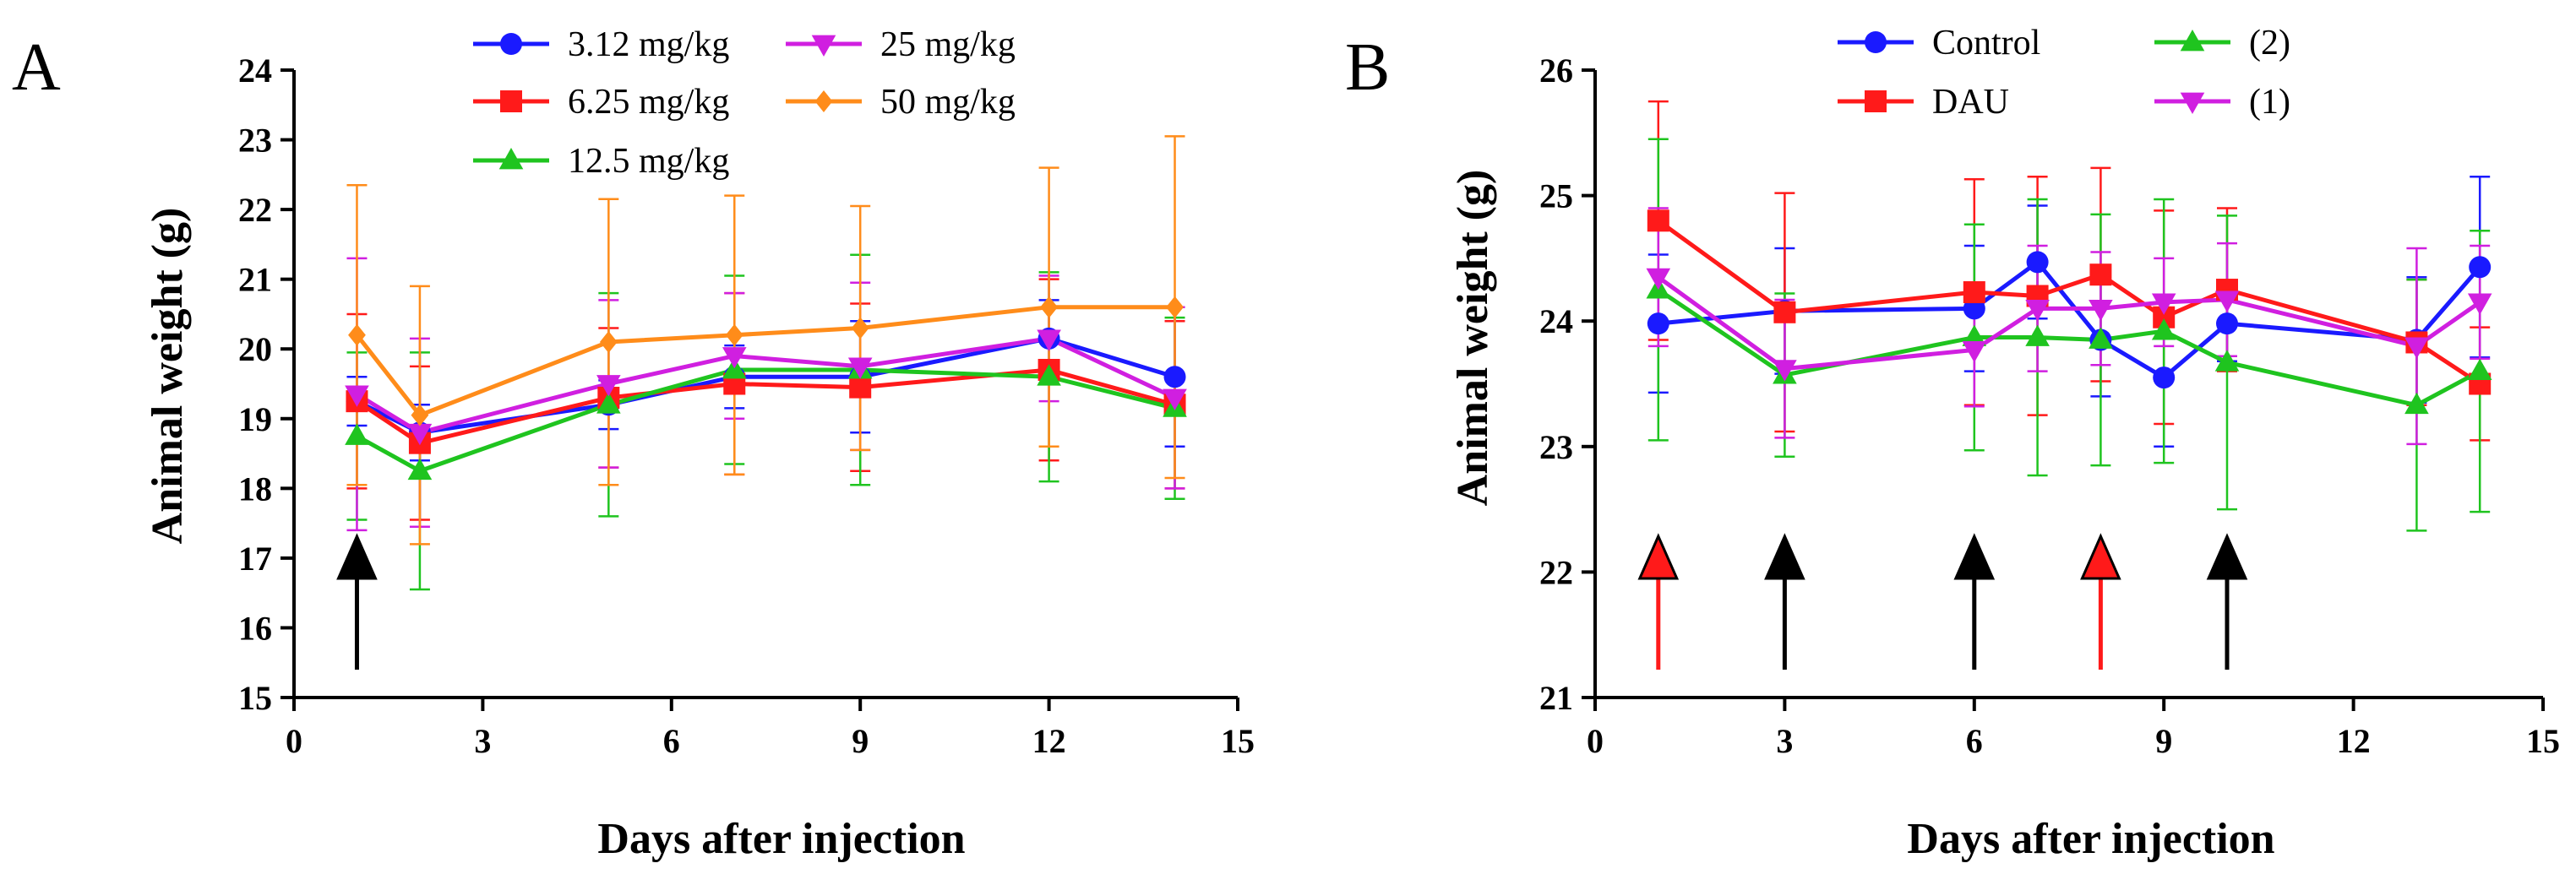 The image size is (2576, 885). Describe the element at coordinates (1784, 741) in the screenshot. I see `panel-b-x-tick-label: 3` at that location.